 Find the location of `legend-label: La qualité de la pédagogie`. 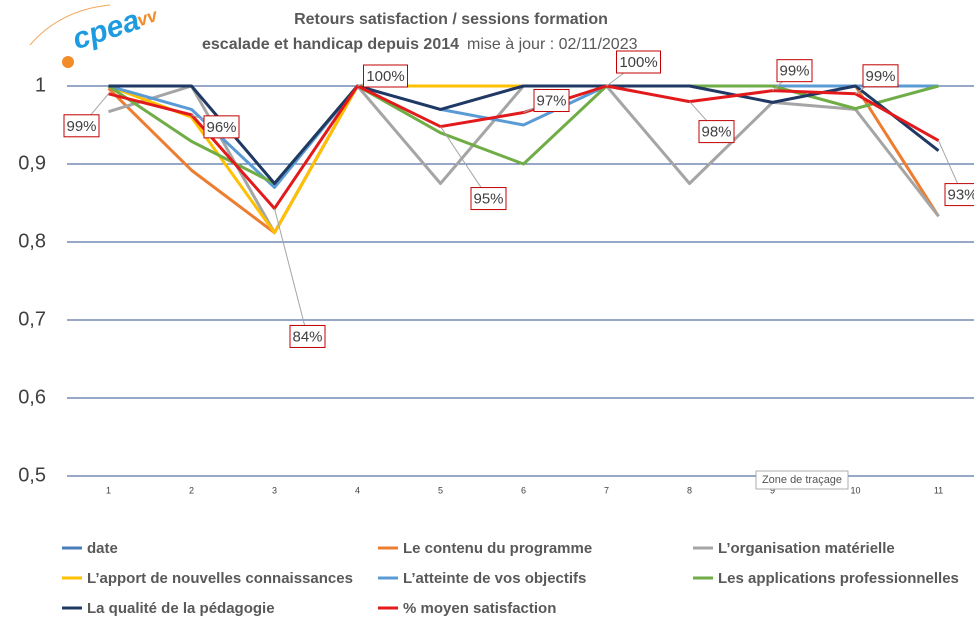

legend-label: La qualité de la pédagogie is located at coordinates (181, 608).